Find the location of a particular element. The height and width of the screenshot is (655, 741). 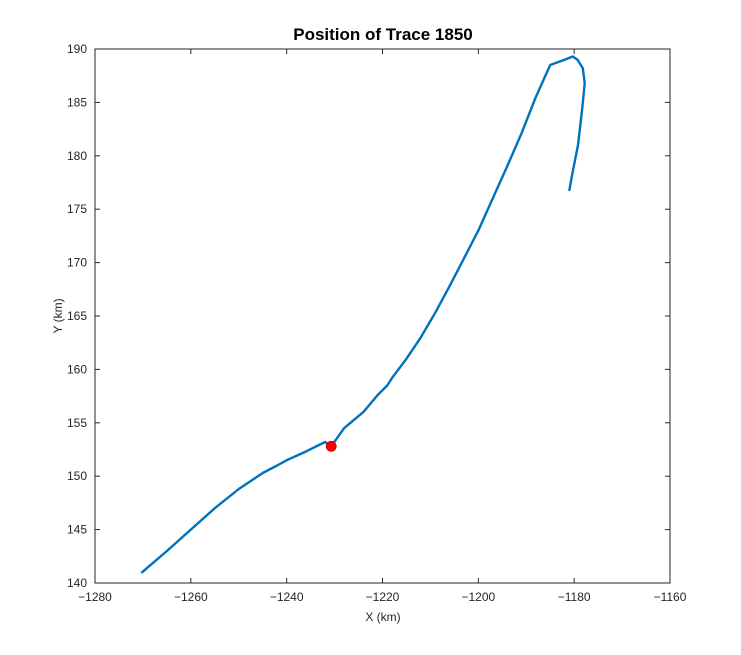

y-tick-label: 140 is located at coordinates (77, 583).